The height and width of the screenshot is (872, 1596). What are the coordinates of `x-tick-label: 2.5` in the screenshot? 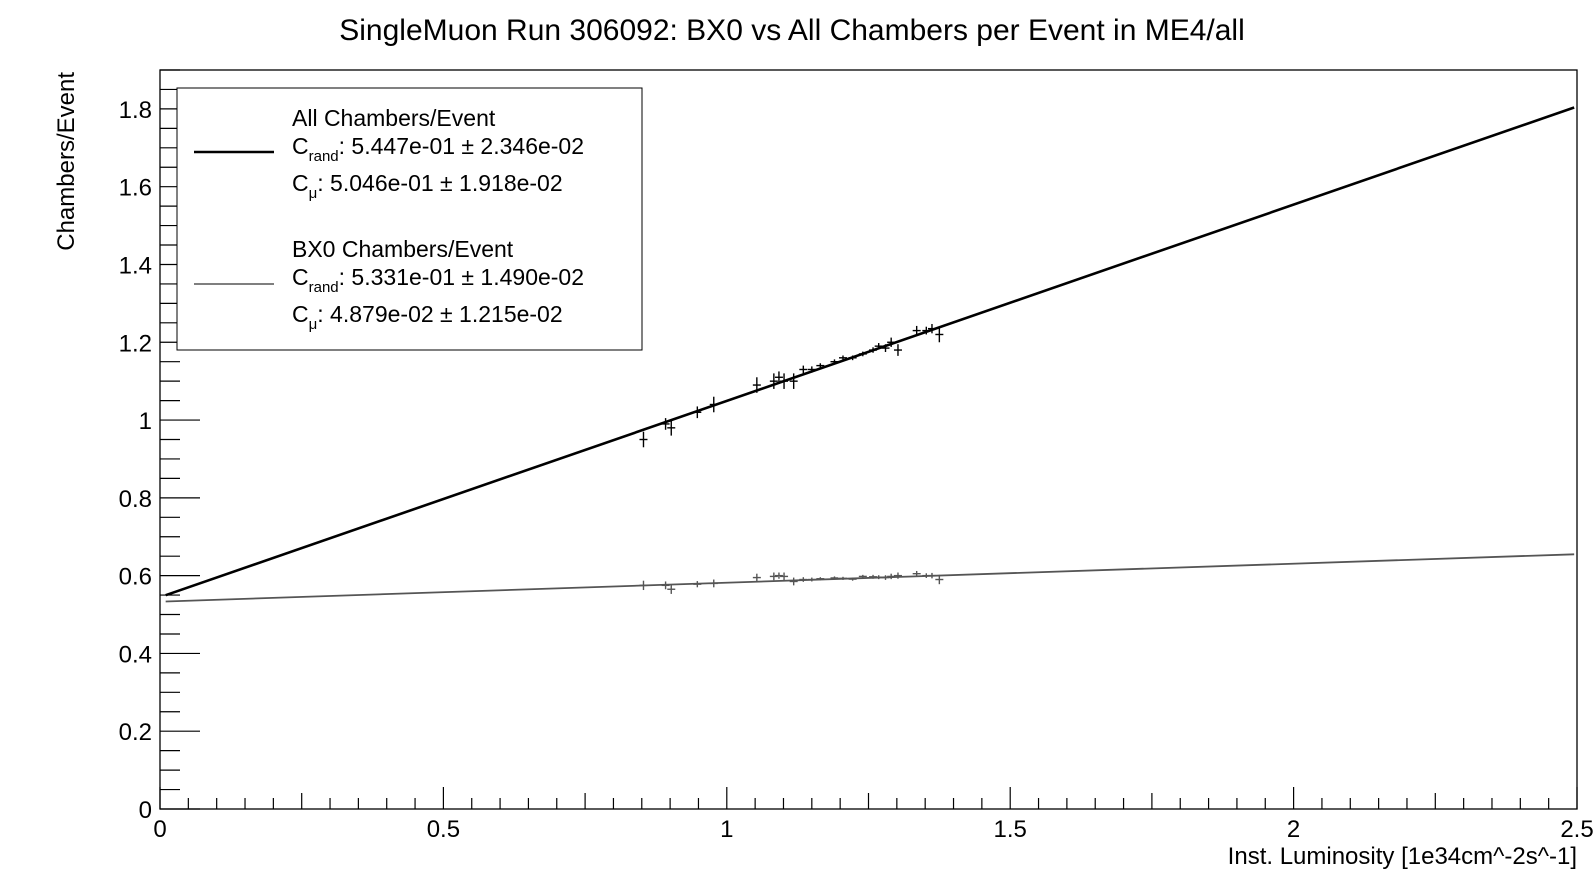 It's located at (1576, 829).